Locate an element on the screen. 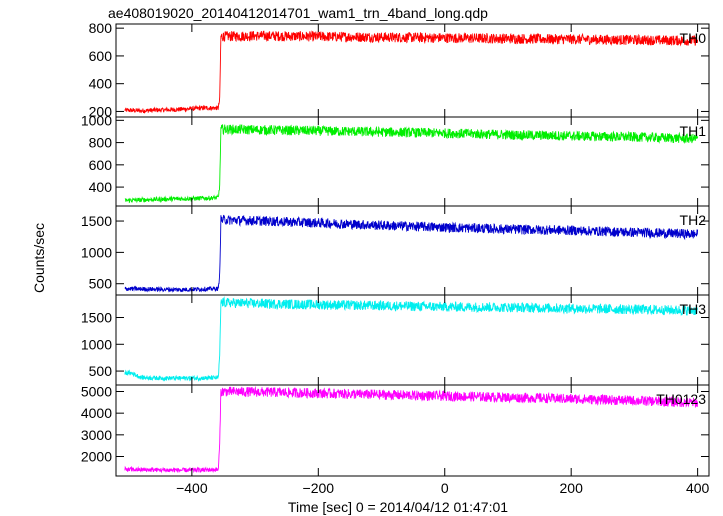 This screenshot has width=723, height=516. x-tick-label: −400 is located at coordinates (192, 488).